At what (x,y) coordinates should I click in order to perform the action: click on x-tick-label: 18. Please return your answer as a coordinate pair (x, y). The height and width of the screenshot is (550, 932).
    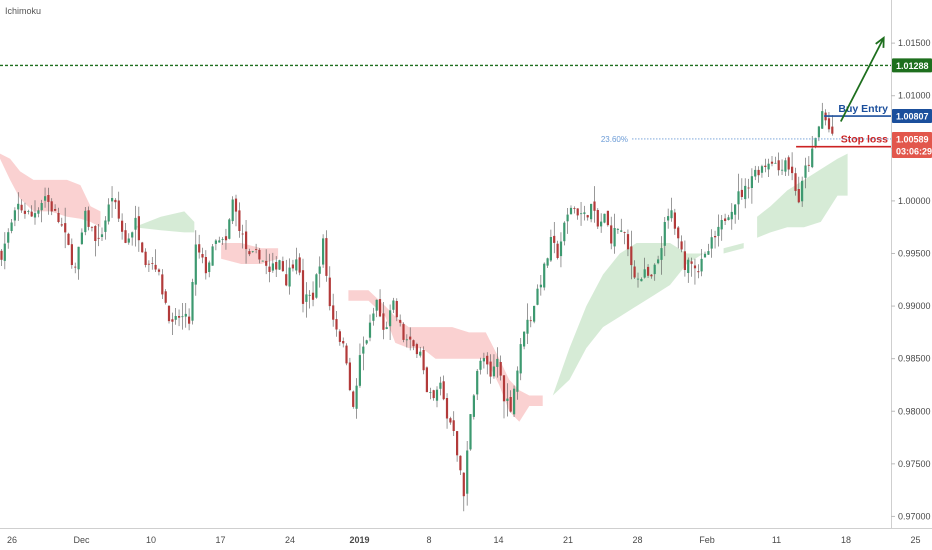
    Looking at the image, I should click on (846, 540).